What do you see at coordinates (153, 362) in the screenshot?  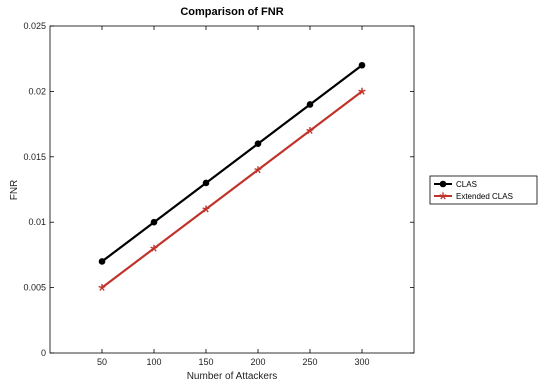 I see `x-tick-label: 100` at bounding box center [153, 362].